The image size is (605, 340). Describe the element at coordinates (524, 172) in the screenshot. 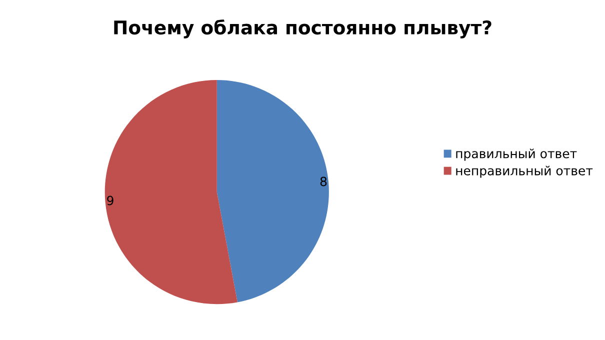

I see `legend-label: неправильный ответ` at that location.